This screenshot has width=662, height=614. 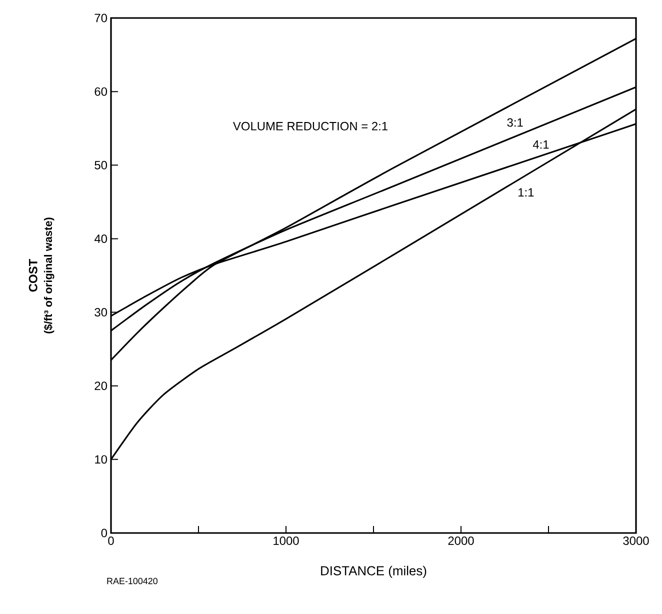 I want to click on y-tick-label: 40, so click(x=101, y=238).